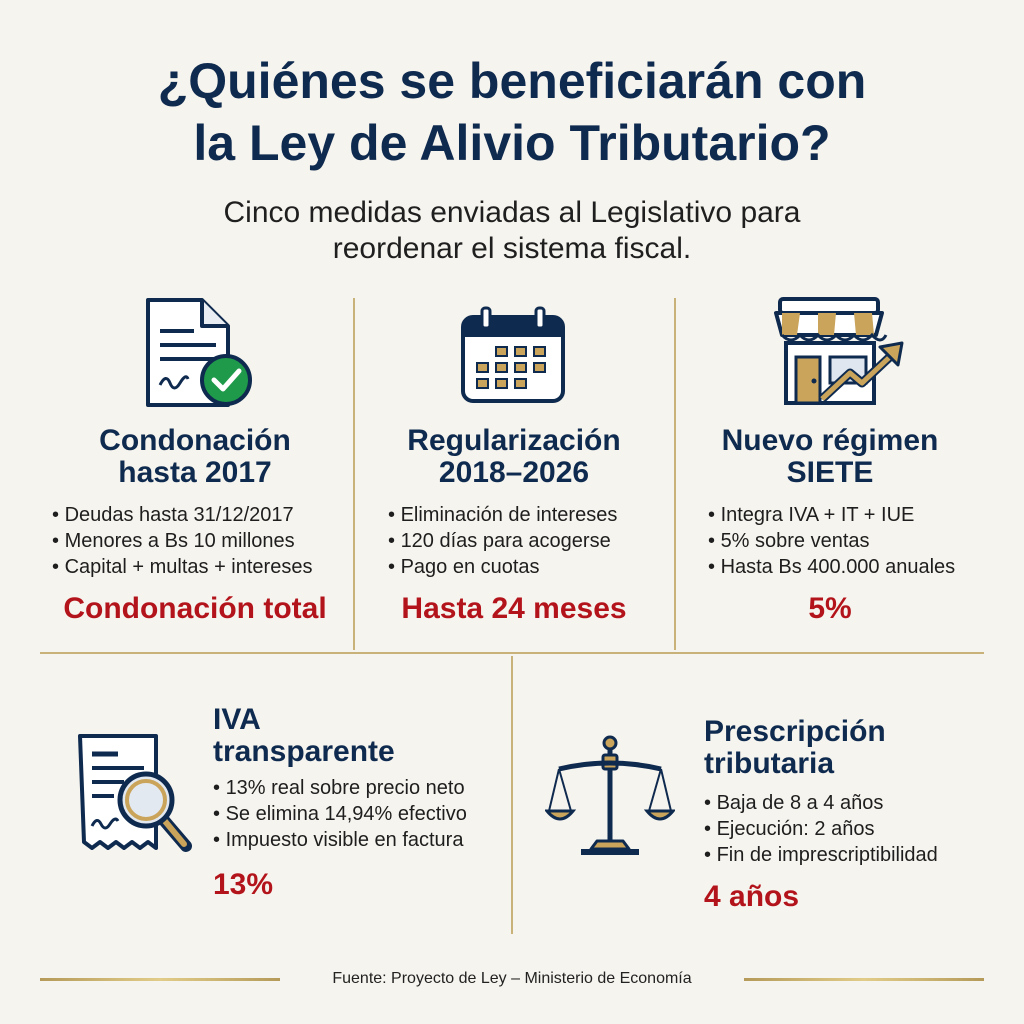 Image resolution: width=1024 pixels, height=1024 pixels. I want to click on card-title-line-1: IVA, so click(237, 719).